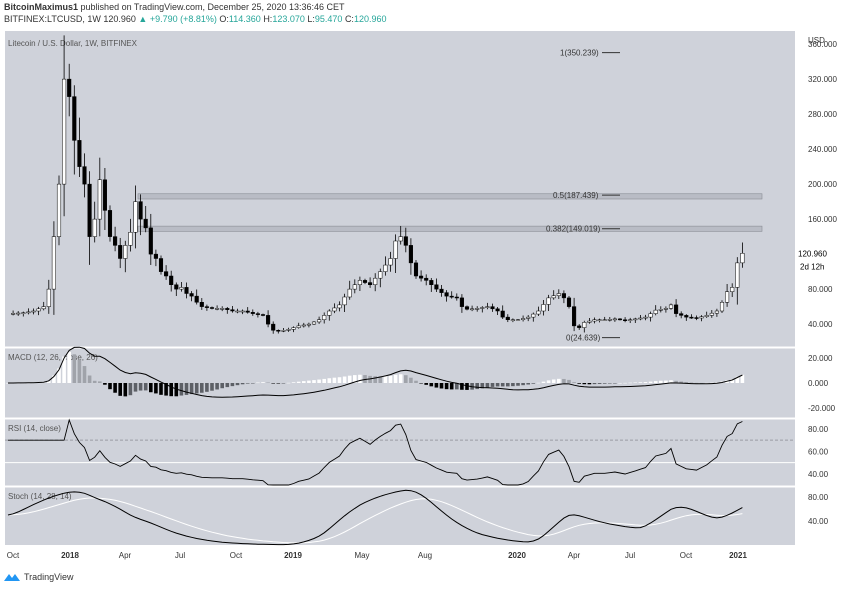 This screenshot has width=850, height=591. What do you see at coordinates (822, 44) in the screenshot?
I see `price-axis-tick: 360.000` at bounding box center [822, 44].